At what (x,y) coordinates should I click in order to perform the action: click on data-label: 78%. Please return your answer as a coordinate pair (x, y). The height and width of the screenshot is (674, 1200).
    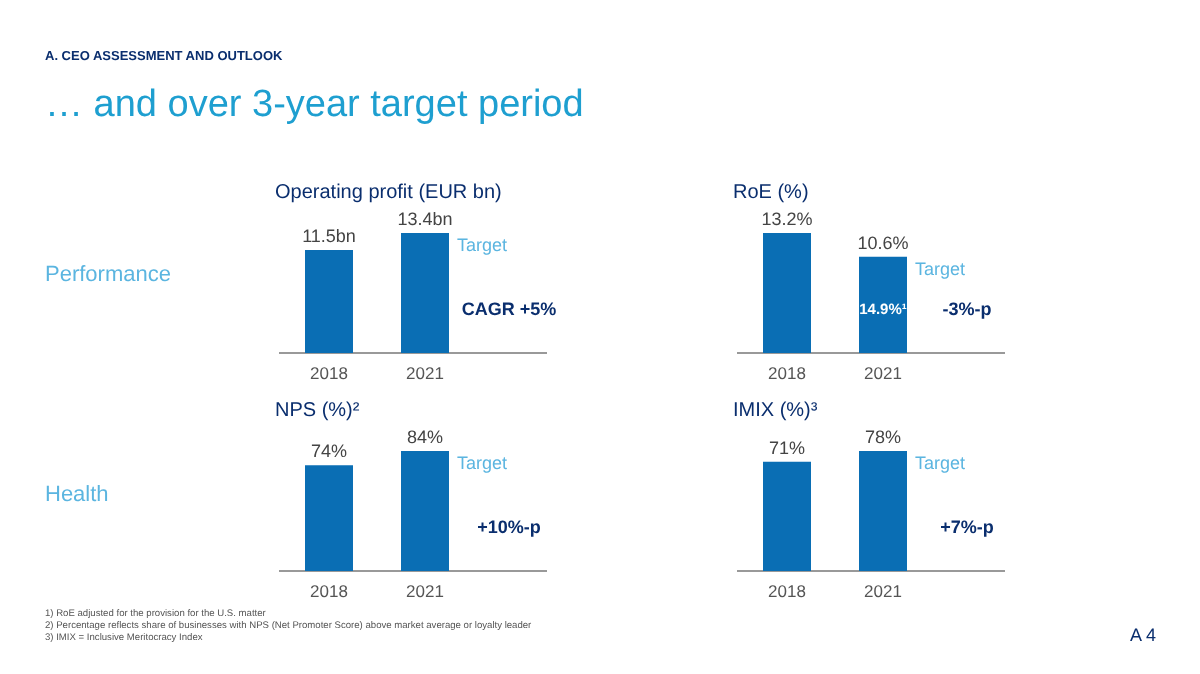
    Looking at the image, I should click on (883, 437).